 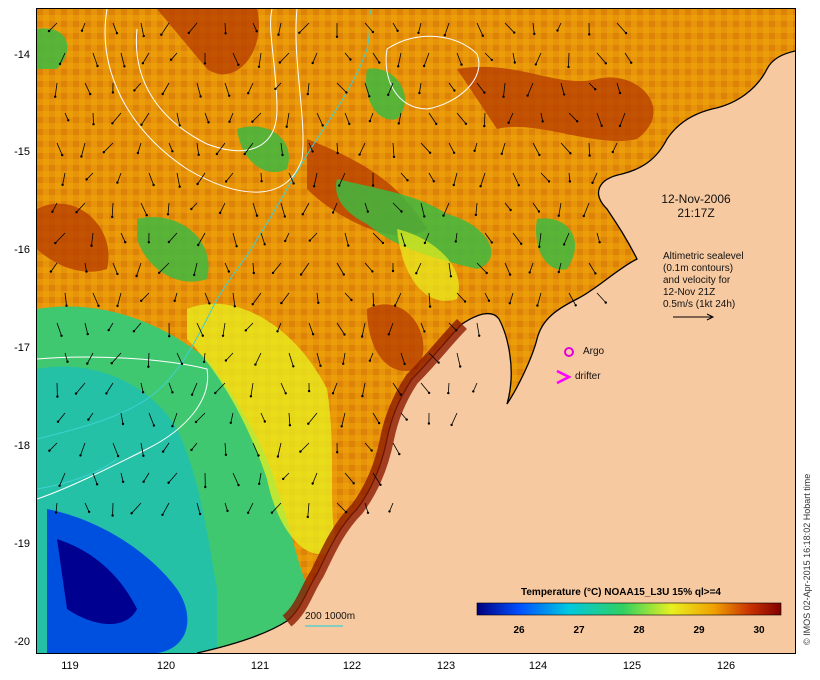 I want to click on drifter-marker, so click(x=564, y=377).